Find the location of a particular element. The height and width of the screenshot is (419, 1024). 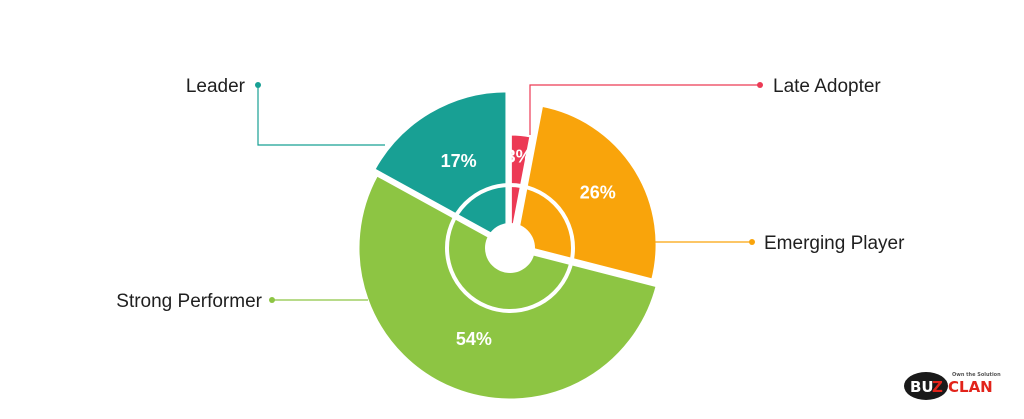

connector-dot-strong-performer is located at coordinates (272, 300).